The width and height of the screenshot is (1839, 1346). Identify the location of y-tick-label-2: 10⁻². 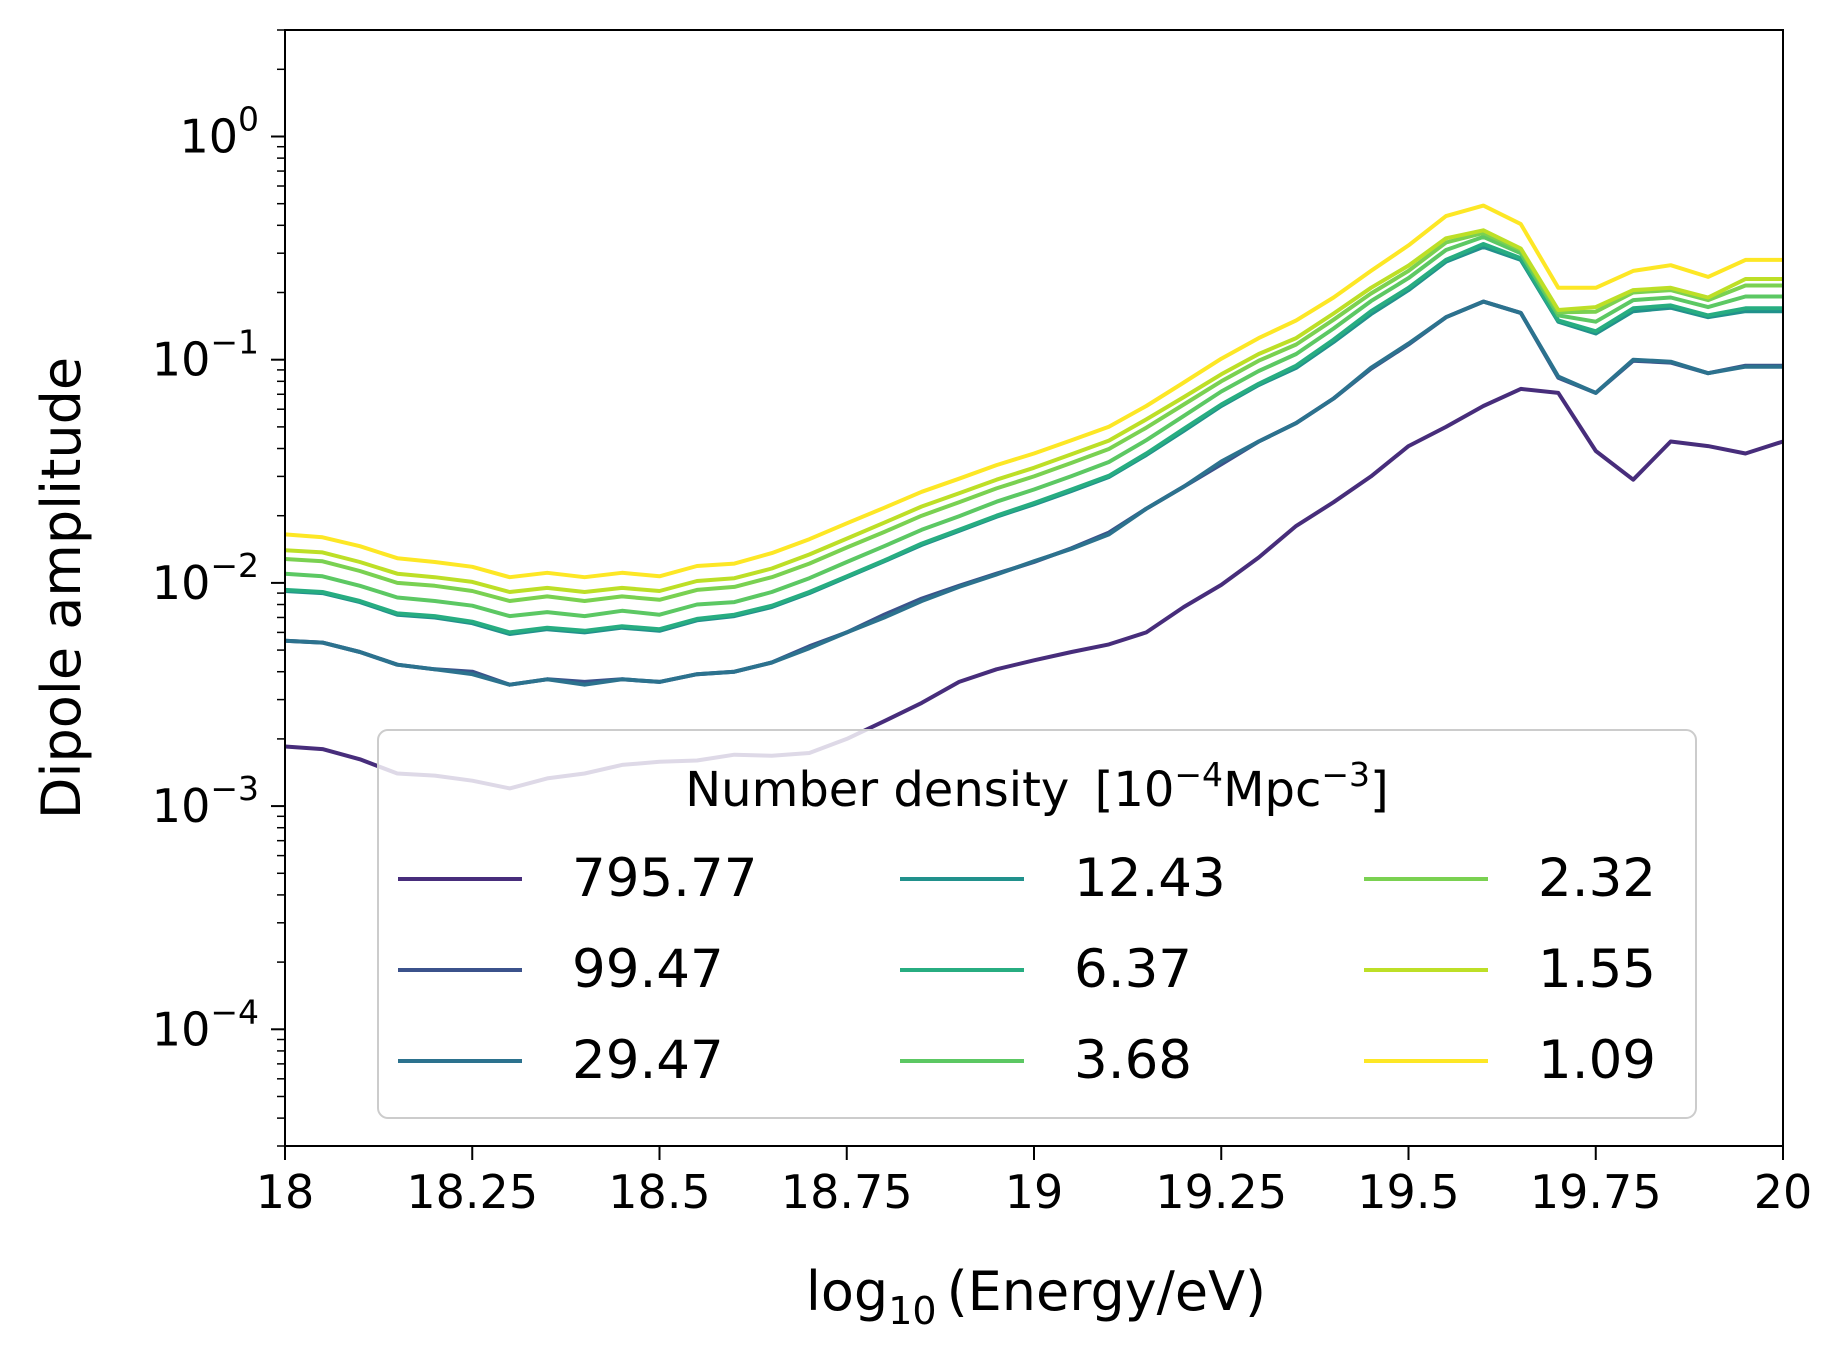
(205, 578).